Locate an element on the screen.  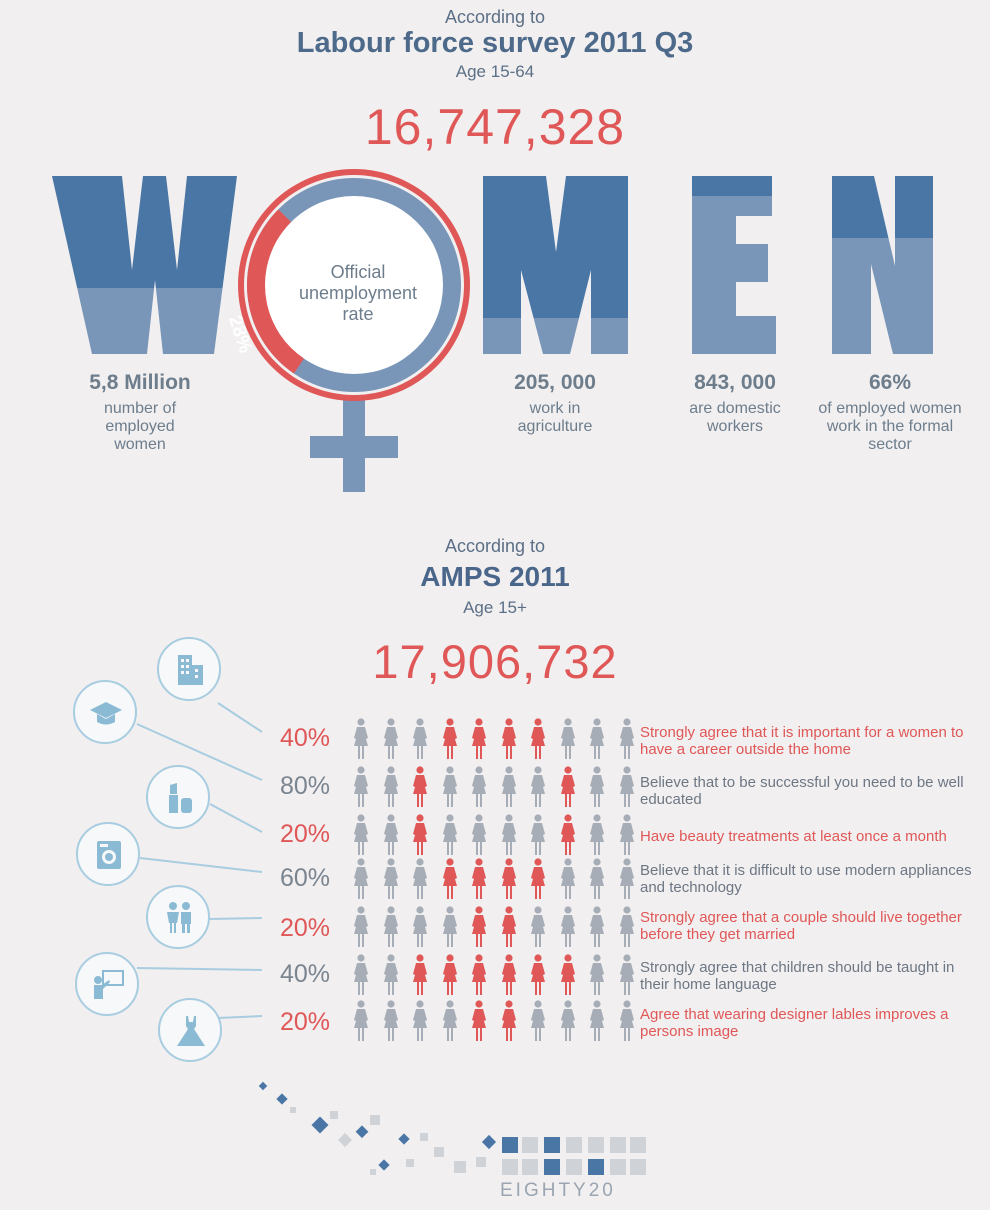
stat-employed: 5,8 Million number of employed women is located at coordinates (140, 412).